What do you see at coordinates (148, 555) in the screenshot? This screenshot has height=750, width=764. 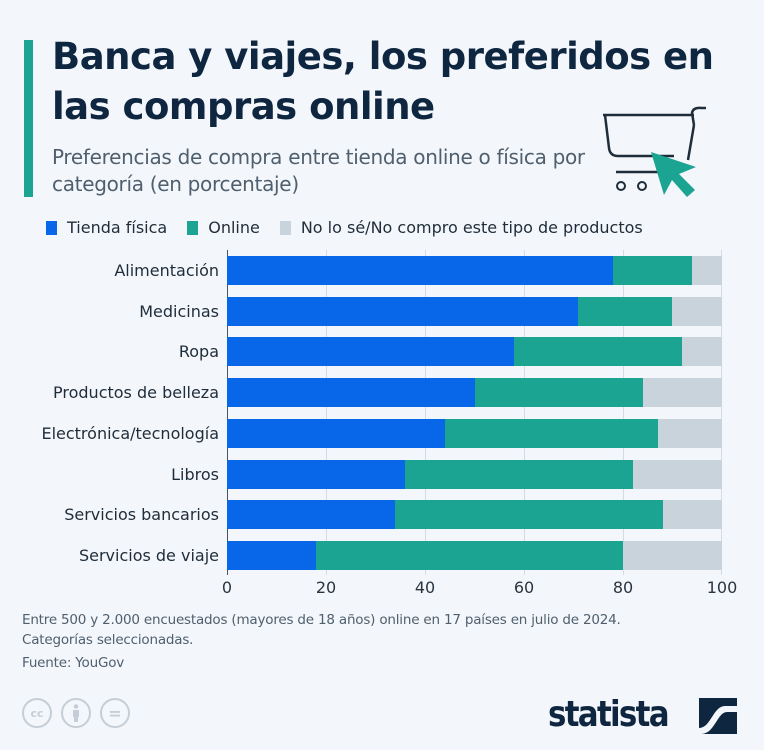 I see `category-label: Servicios de viaje` at bounding box center [148, 555].